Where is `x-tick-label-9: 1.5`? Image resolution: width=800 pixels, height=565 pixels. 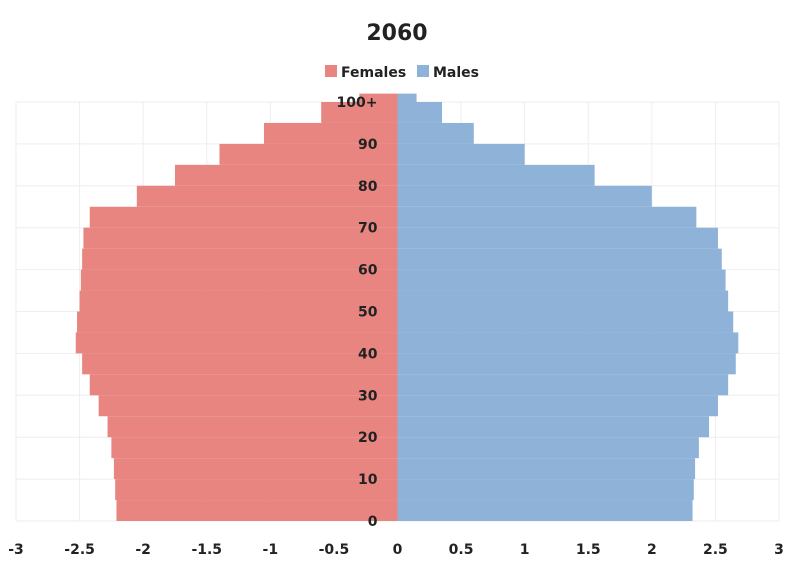 x-tick-label-9: 1.5 is located at coordinates (588, 550).